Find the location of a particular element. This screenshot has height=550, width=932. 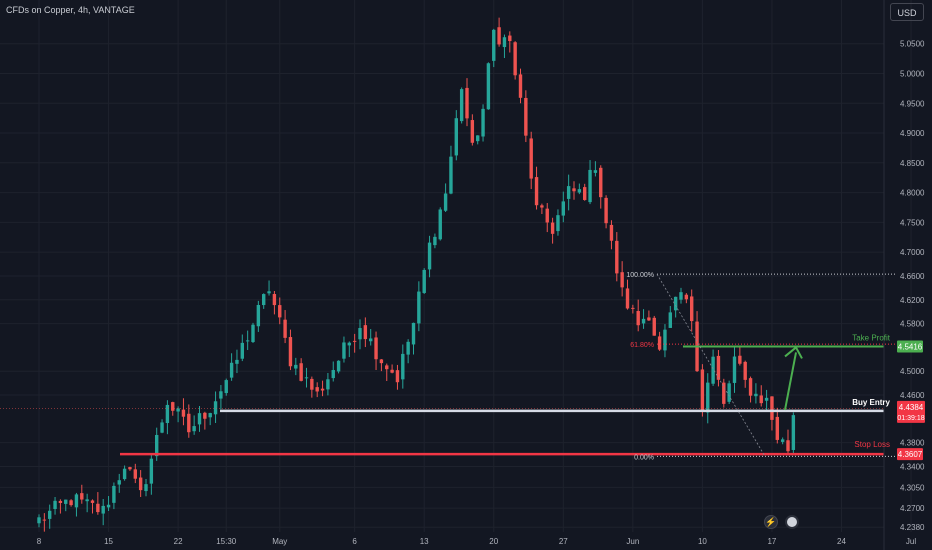

x-tick-label: 8 is located at coordinates (39, 541).